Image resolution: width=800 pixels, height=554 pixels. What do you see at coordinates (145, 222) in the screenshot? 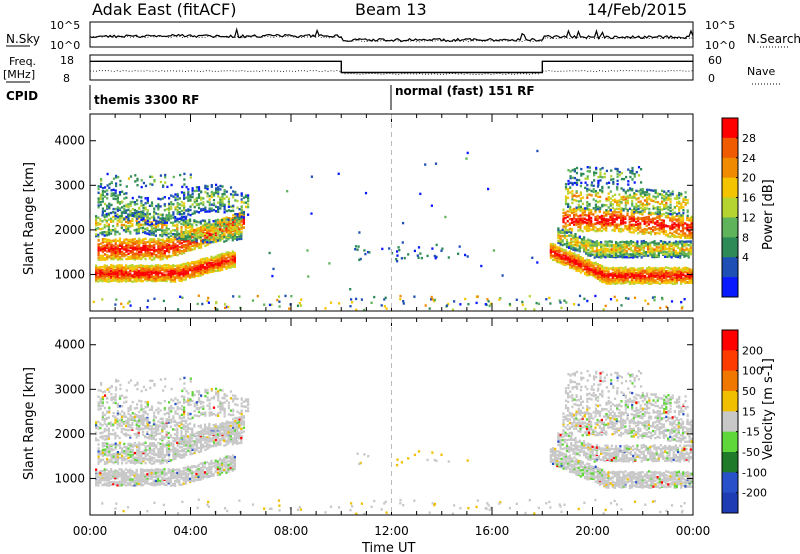
I see `power-cell-2017` at bounding box center [145, 222].